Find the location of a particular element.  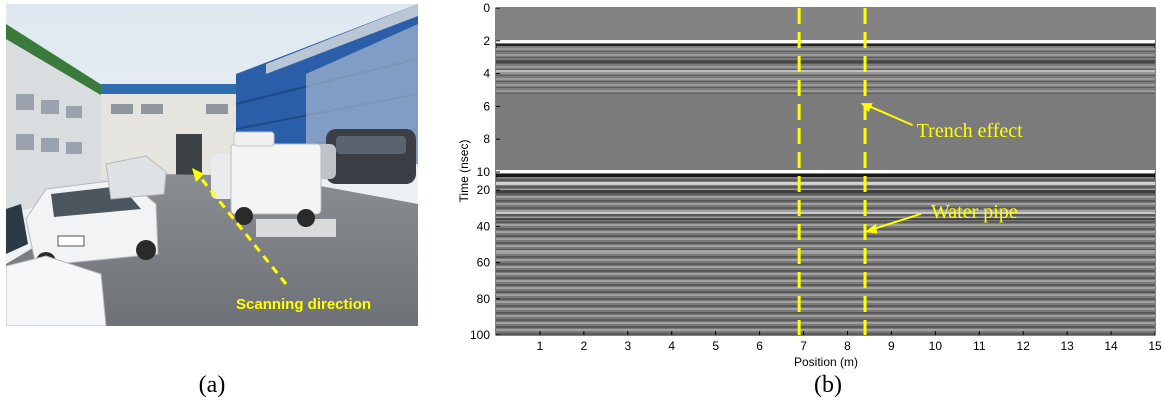

y-tick-label: 20 is located at coordinates (484, 190).